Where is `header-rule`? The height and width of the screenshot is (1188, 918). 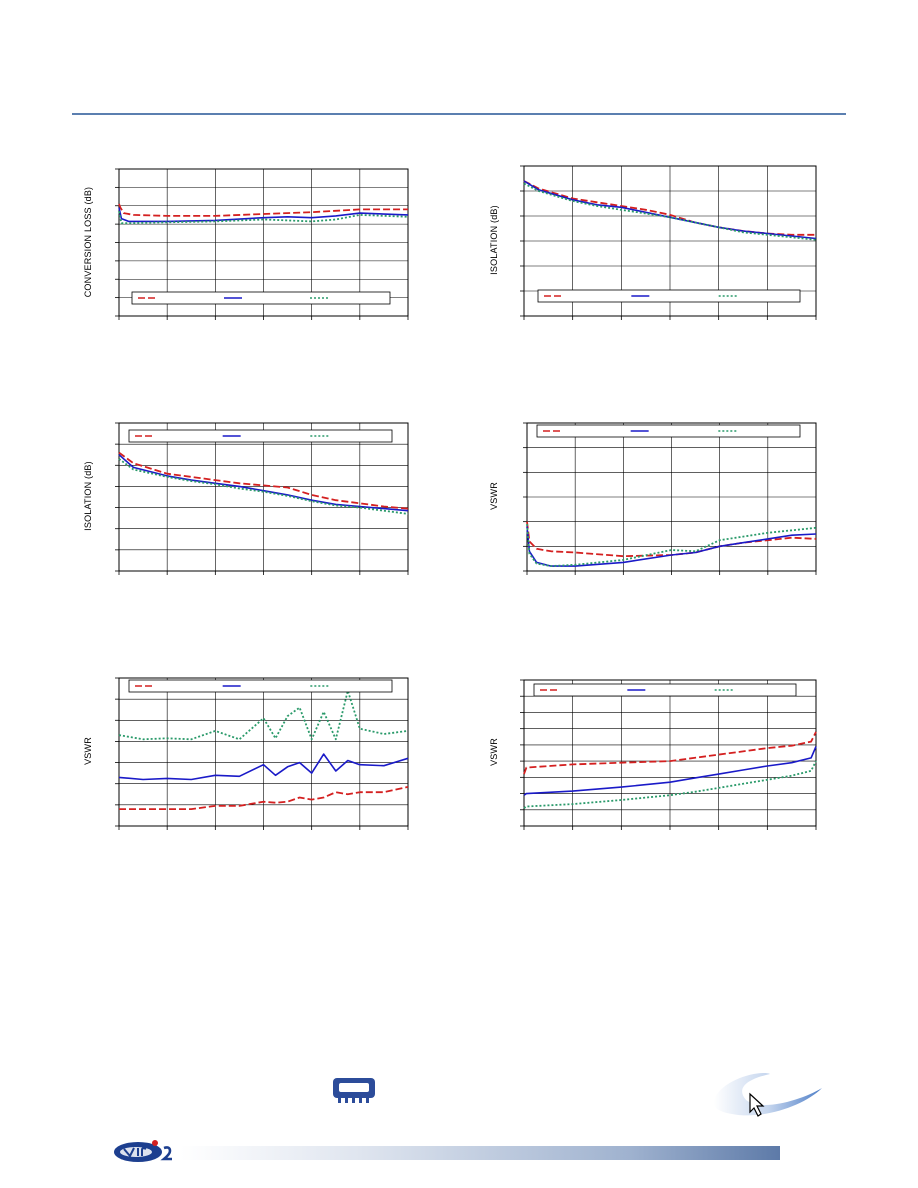 header-rule is located at coordinates (459, 114).